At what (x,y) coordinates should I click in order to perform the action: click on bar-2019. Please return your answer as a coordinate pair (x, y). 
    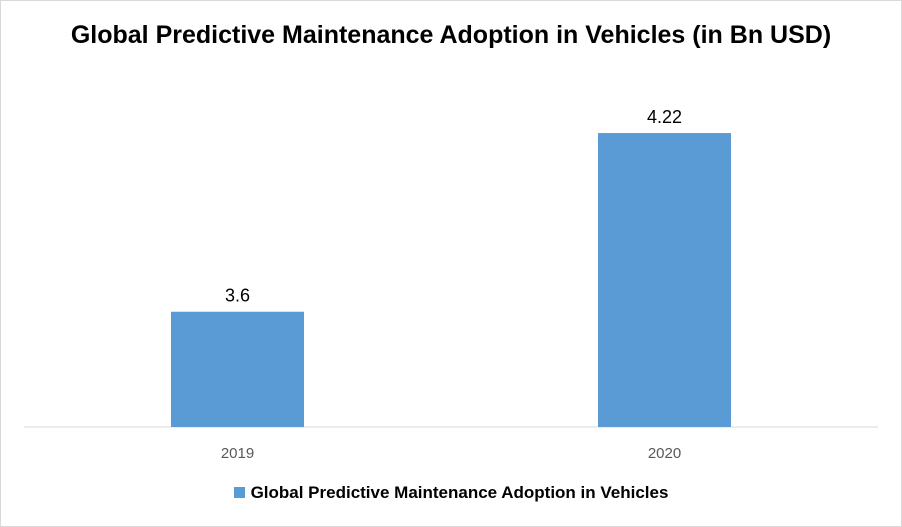
    Looking at the image, I should click on (237, 369).